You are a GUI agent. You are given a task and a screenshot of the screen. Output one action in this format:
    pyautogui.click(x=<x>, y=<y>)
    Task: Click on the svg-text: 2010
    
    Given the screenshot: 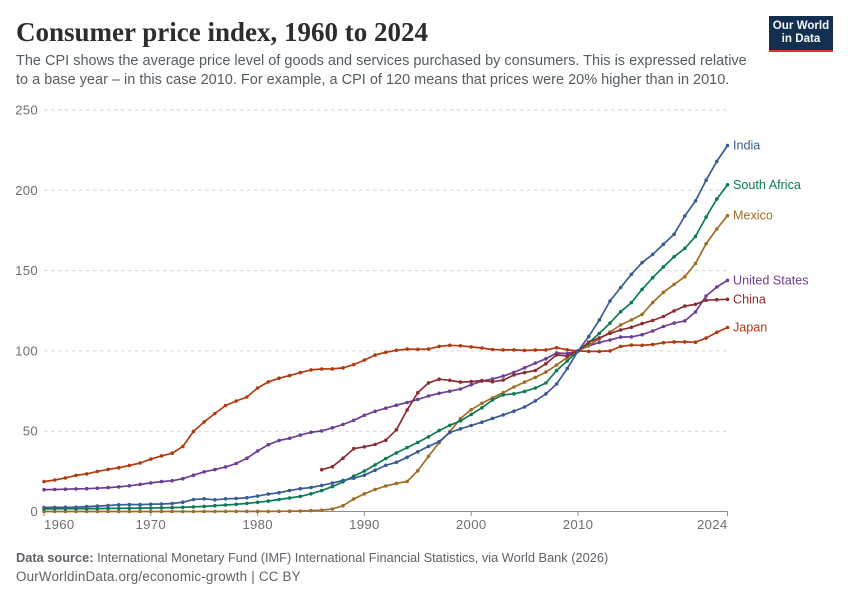 What is the action you would take?
    pyautogui.click(x=578, y=524)
    